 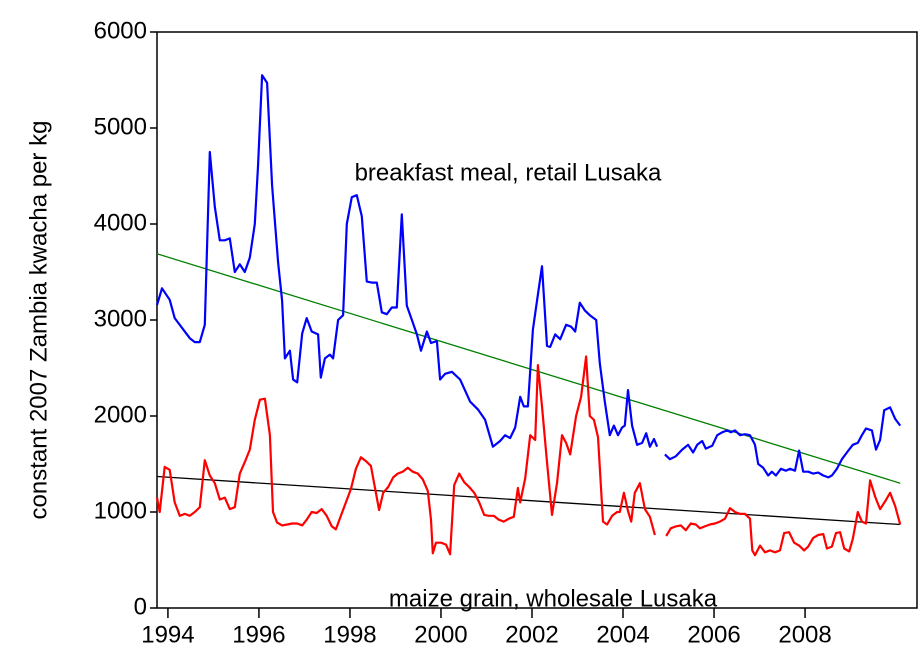 I want to click on y-tick-label: 3000, so click(x=120, y=318).